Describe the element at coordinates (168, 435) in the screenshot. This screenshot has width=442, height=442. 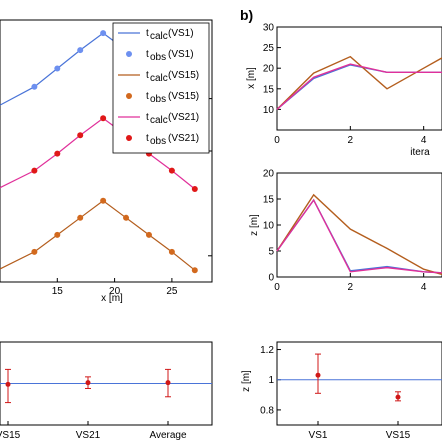
I see `xtick-label: Average` at that location.